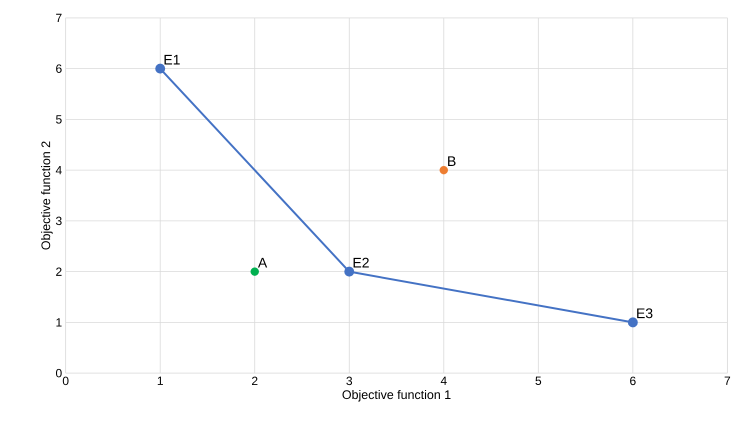 This screenshot has width=734, height=435. Describe the element at coordinates (633, 381) in the screenshot. I see `x-tick-label: 6` at that location.